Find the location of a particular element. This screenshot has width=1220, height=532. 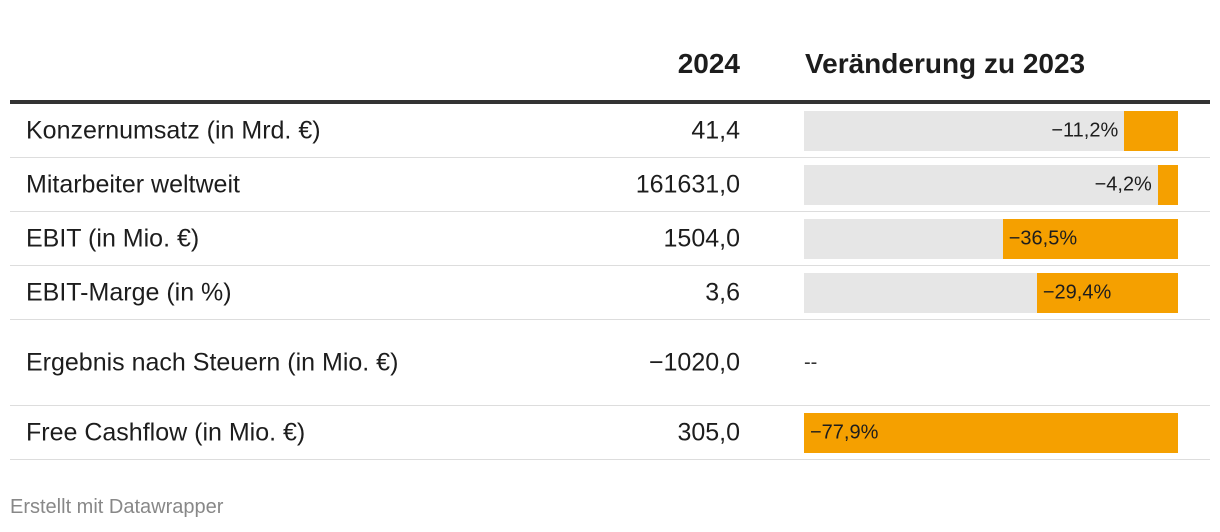

change-bar-cell: −4,2% is located at coordinates (991, 184).